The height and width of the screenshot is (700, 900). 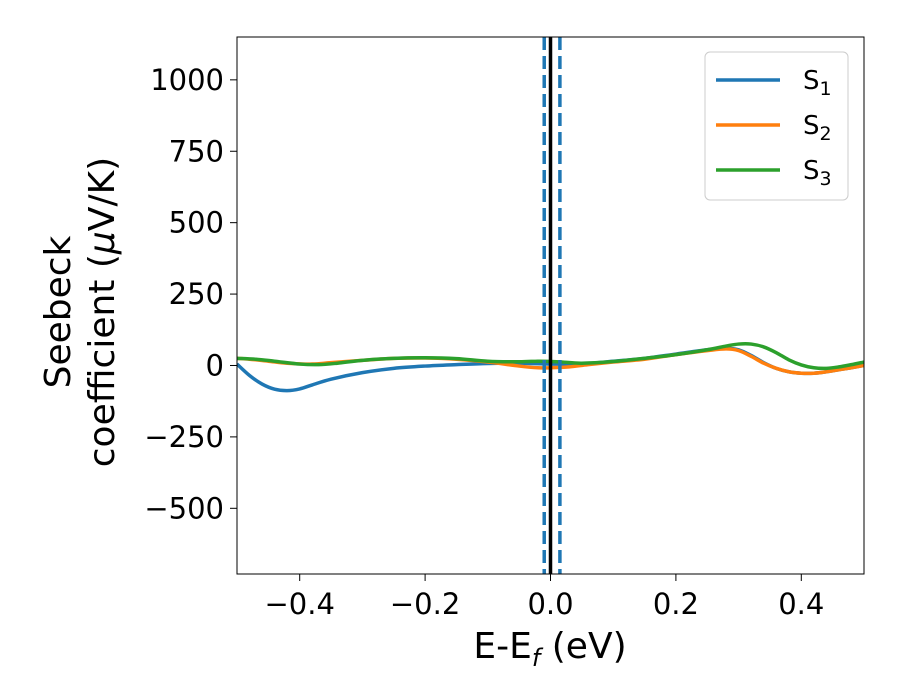 I want to click on y-tick-label: 750, so click(x=196, y=151).